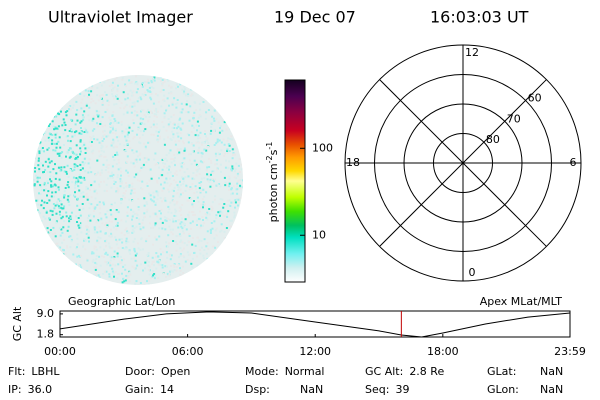 This screenshot has width=600, height=400. I want to click on colorbar-tick-label: 10, so click(319, 234).